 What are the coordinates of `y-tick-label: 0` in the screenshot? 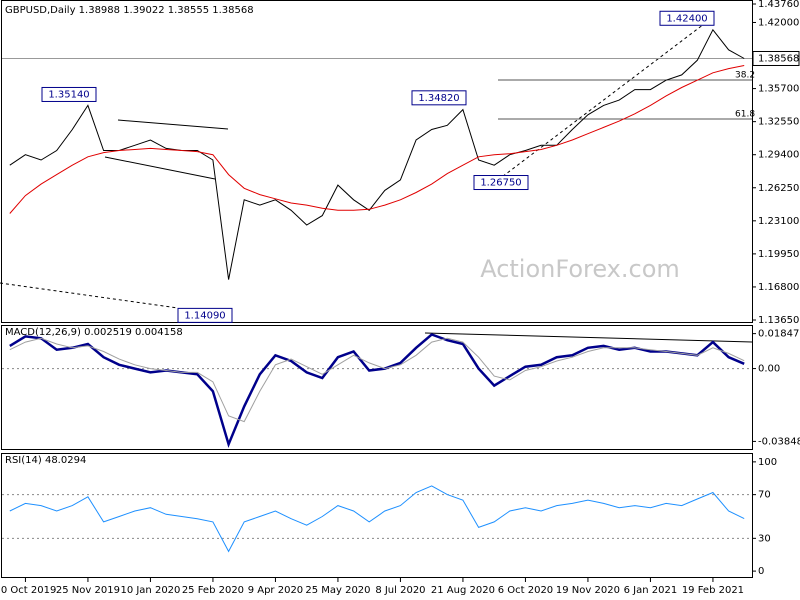 It's located at (761, 571).